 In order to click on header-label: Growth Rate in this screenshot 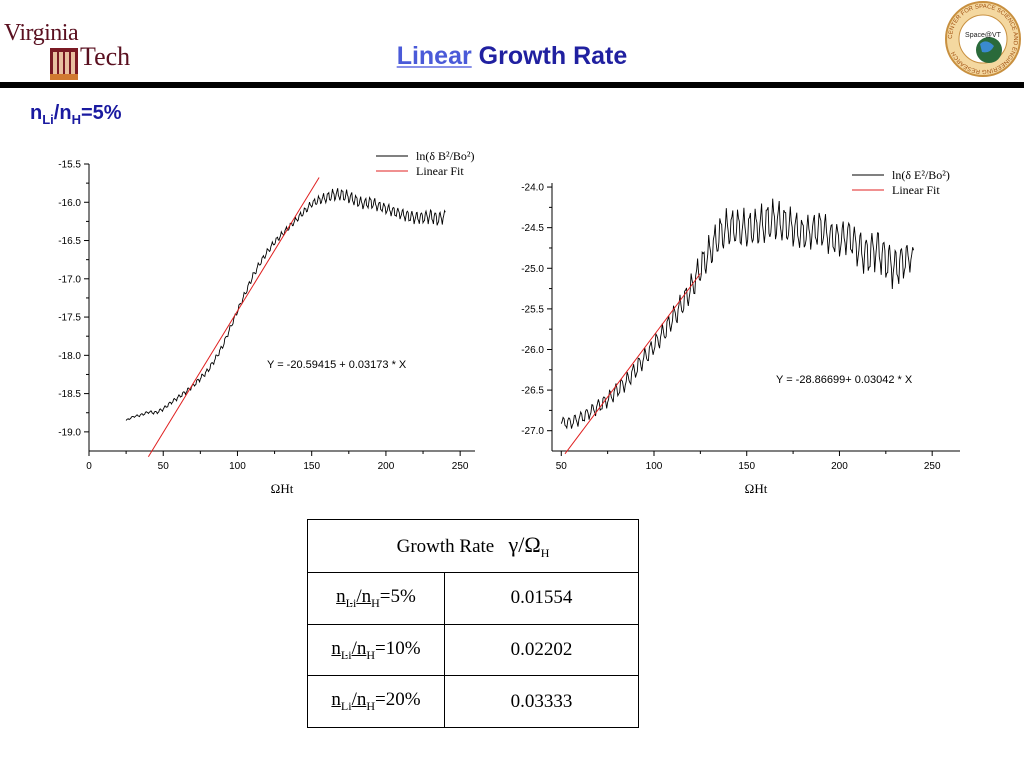, I will do `click(445, 546)`.